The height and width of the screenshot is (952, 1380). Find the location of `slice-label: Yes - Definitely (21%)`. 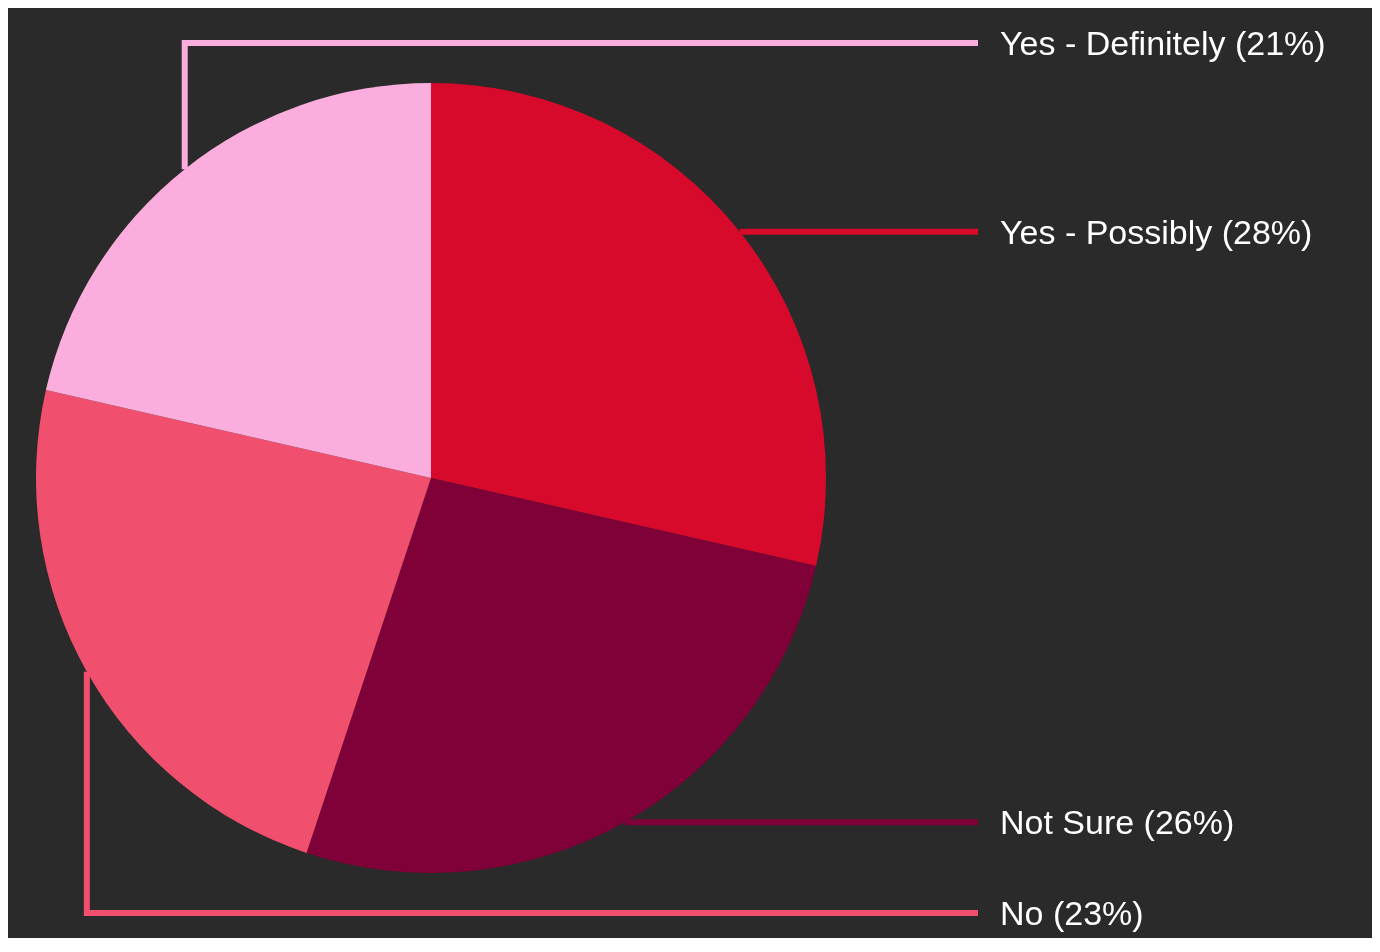

slice-label: Yes - Definitely (21%) is located at coordinates (1163, 42).